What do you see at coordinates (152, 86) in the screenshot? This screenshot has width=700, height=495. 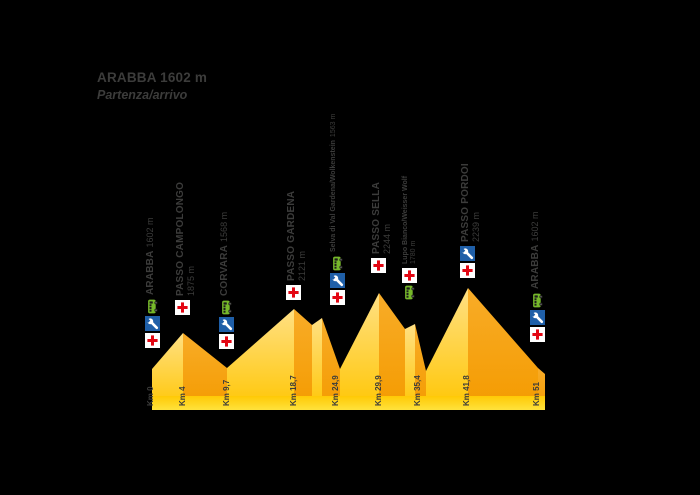 I see `title-block: ARABBA 1602 m Partenza/arrivo` at bounding box center [152, 86].